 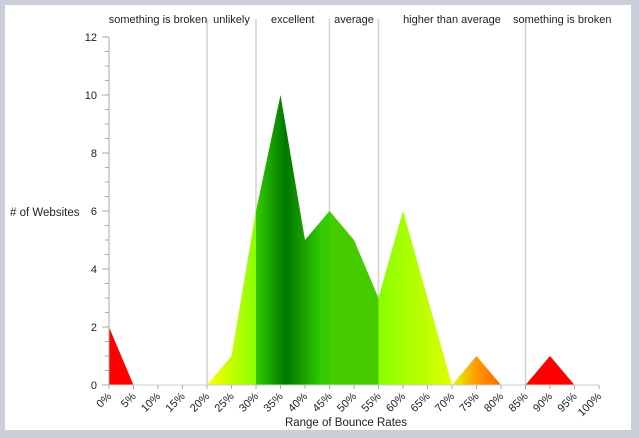 What do you see at coordinates (225, 402) in the screenshot?
I see `x-tick-label: 25%` at bounding box center [225, 402].